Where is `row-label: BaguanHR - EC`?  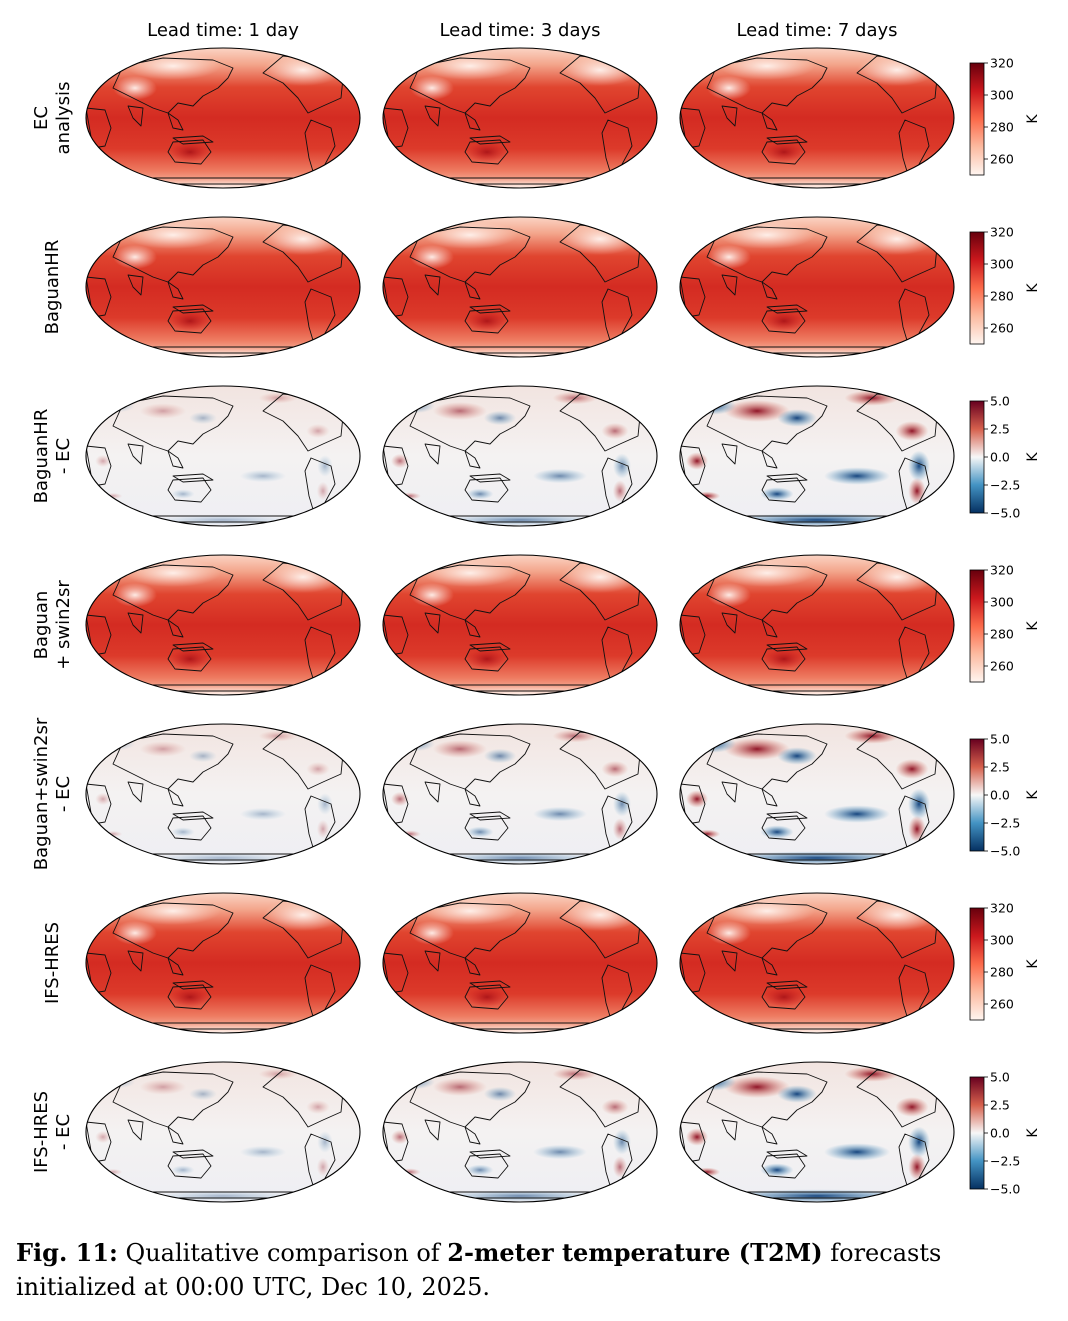 row-label: BaguanHR - EC is located at coordinates (52, 456).